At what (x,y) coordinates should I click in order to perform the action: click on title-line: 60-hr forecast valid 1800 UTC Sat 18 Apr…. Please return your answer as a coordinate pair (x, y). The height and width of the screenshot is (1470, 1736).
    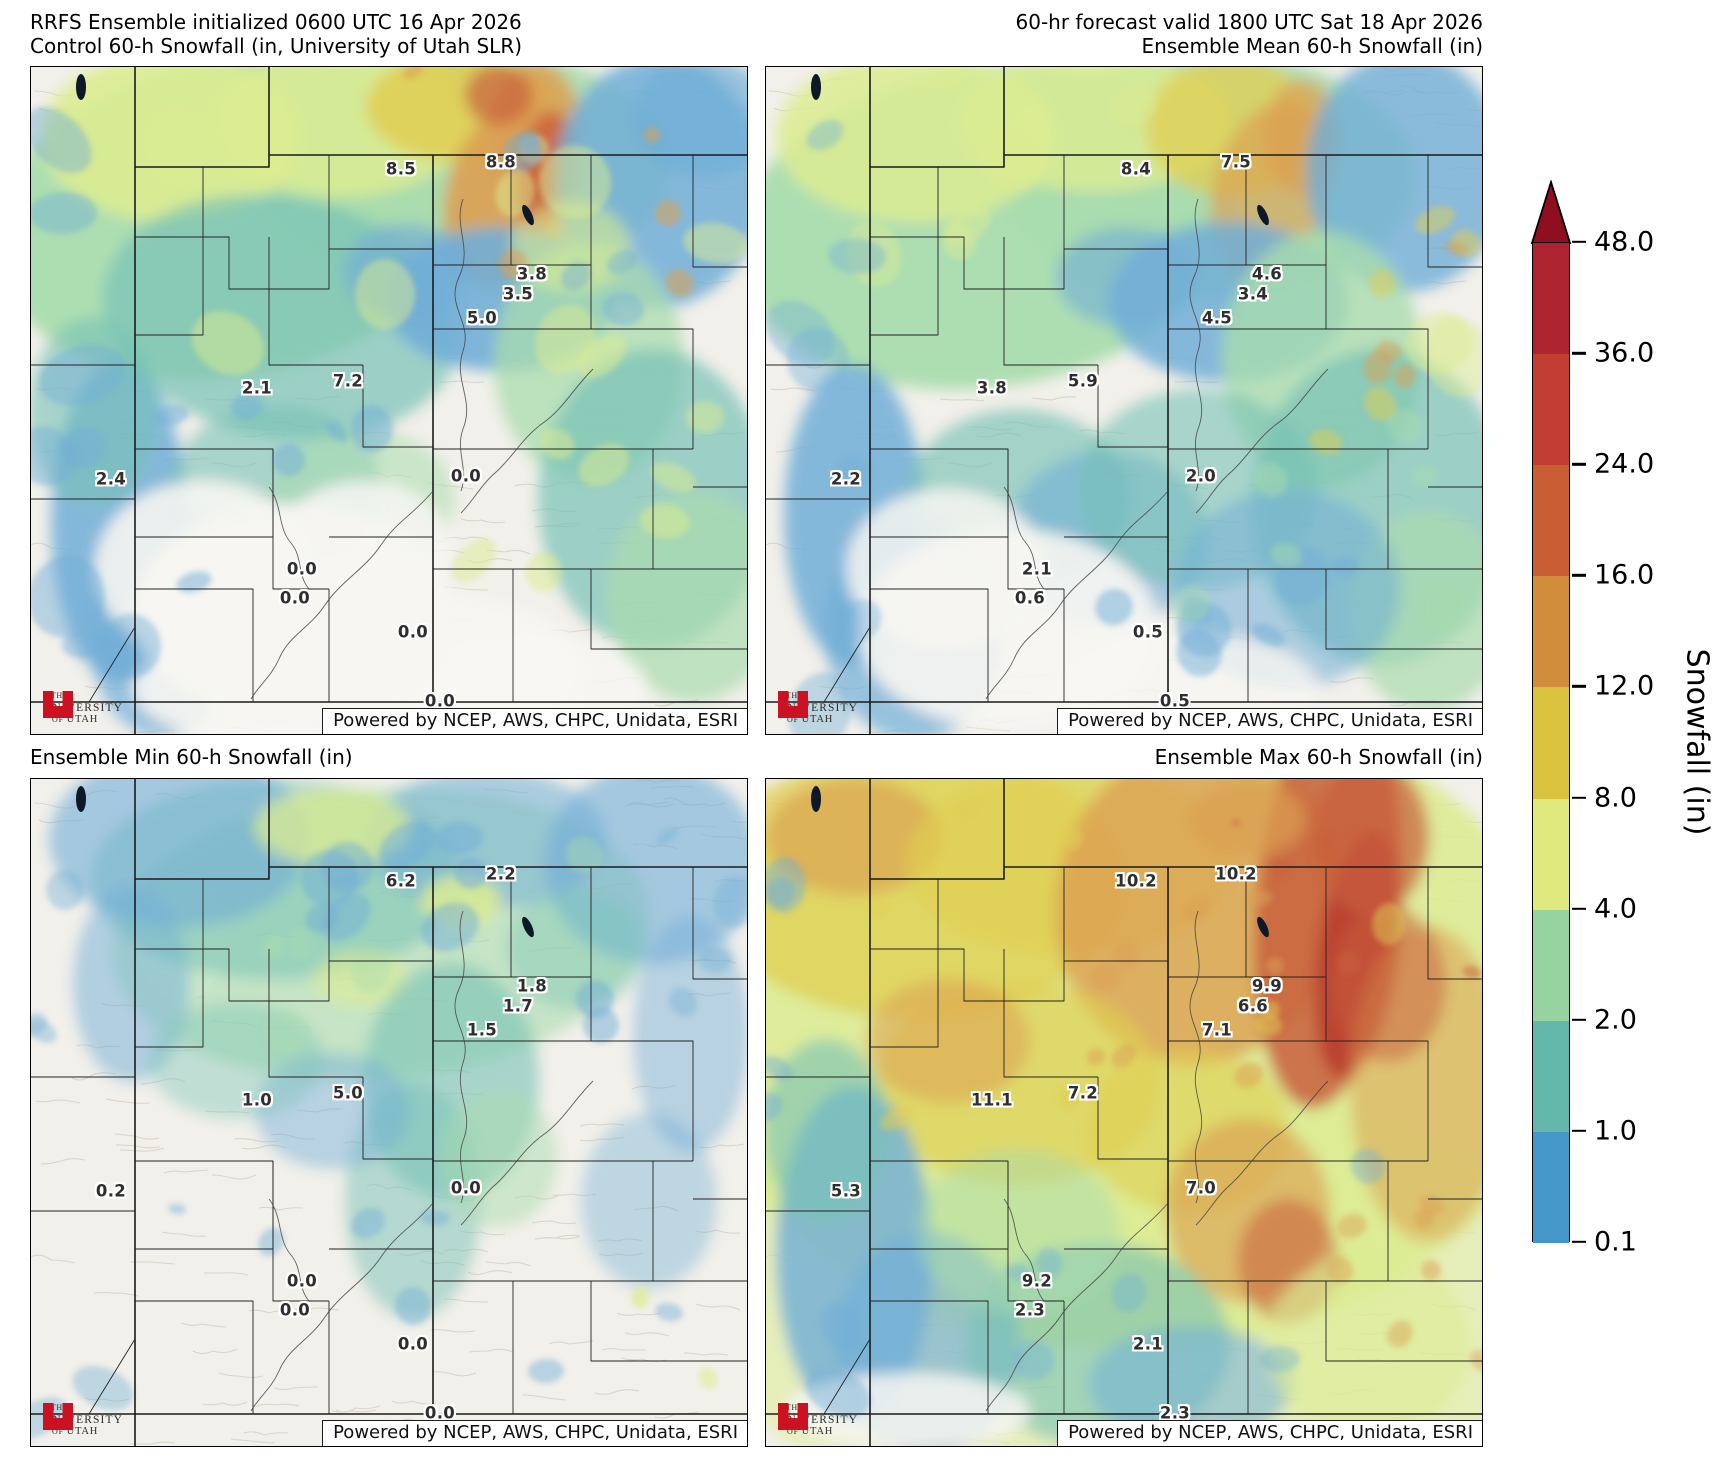
    Looking at the image, I should click on (1249, 22).